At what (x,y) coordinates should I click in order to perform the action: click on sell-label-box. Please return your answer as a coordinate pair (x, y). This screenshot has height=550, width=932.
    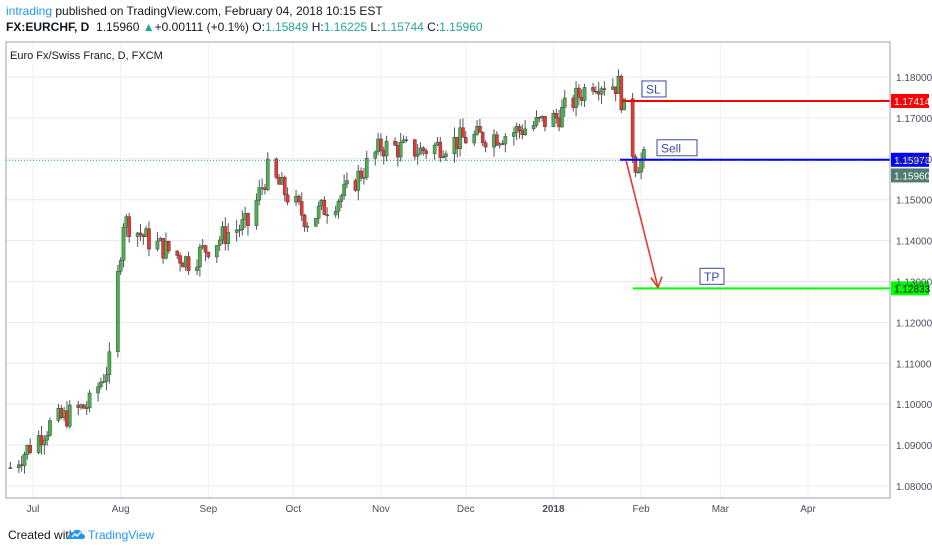
    Looking at the image, I should click on (677, 148).